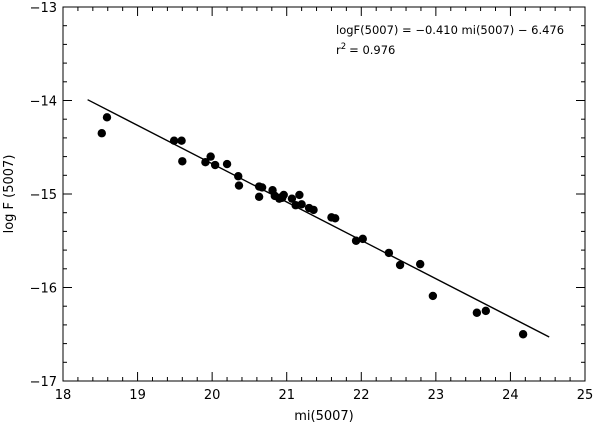 The height and width of the screenshot is (425, 600). I want to click on x-tick-label: 20, so click(212, 395).